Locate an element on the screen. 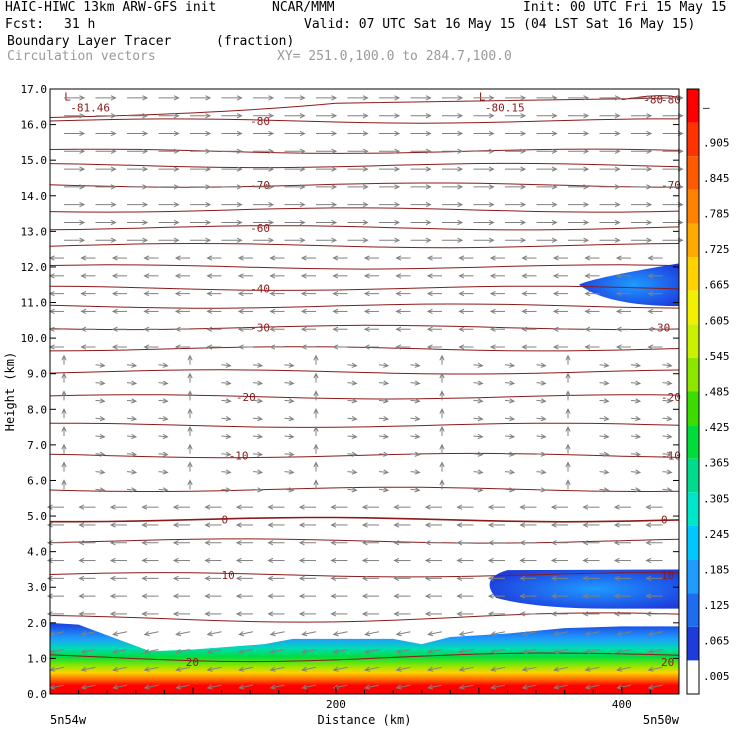 Image resolution: width=740 pixels, height=740 pixels. colorbar-label: .845 is located at coordinates (716, 178).